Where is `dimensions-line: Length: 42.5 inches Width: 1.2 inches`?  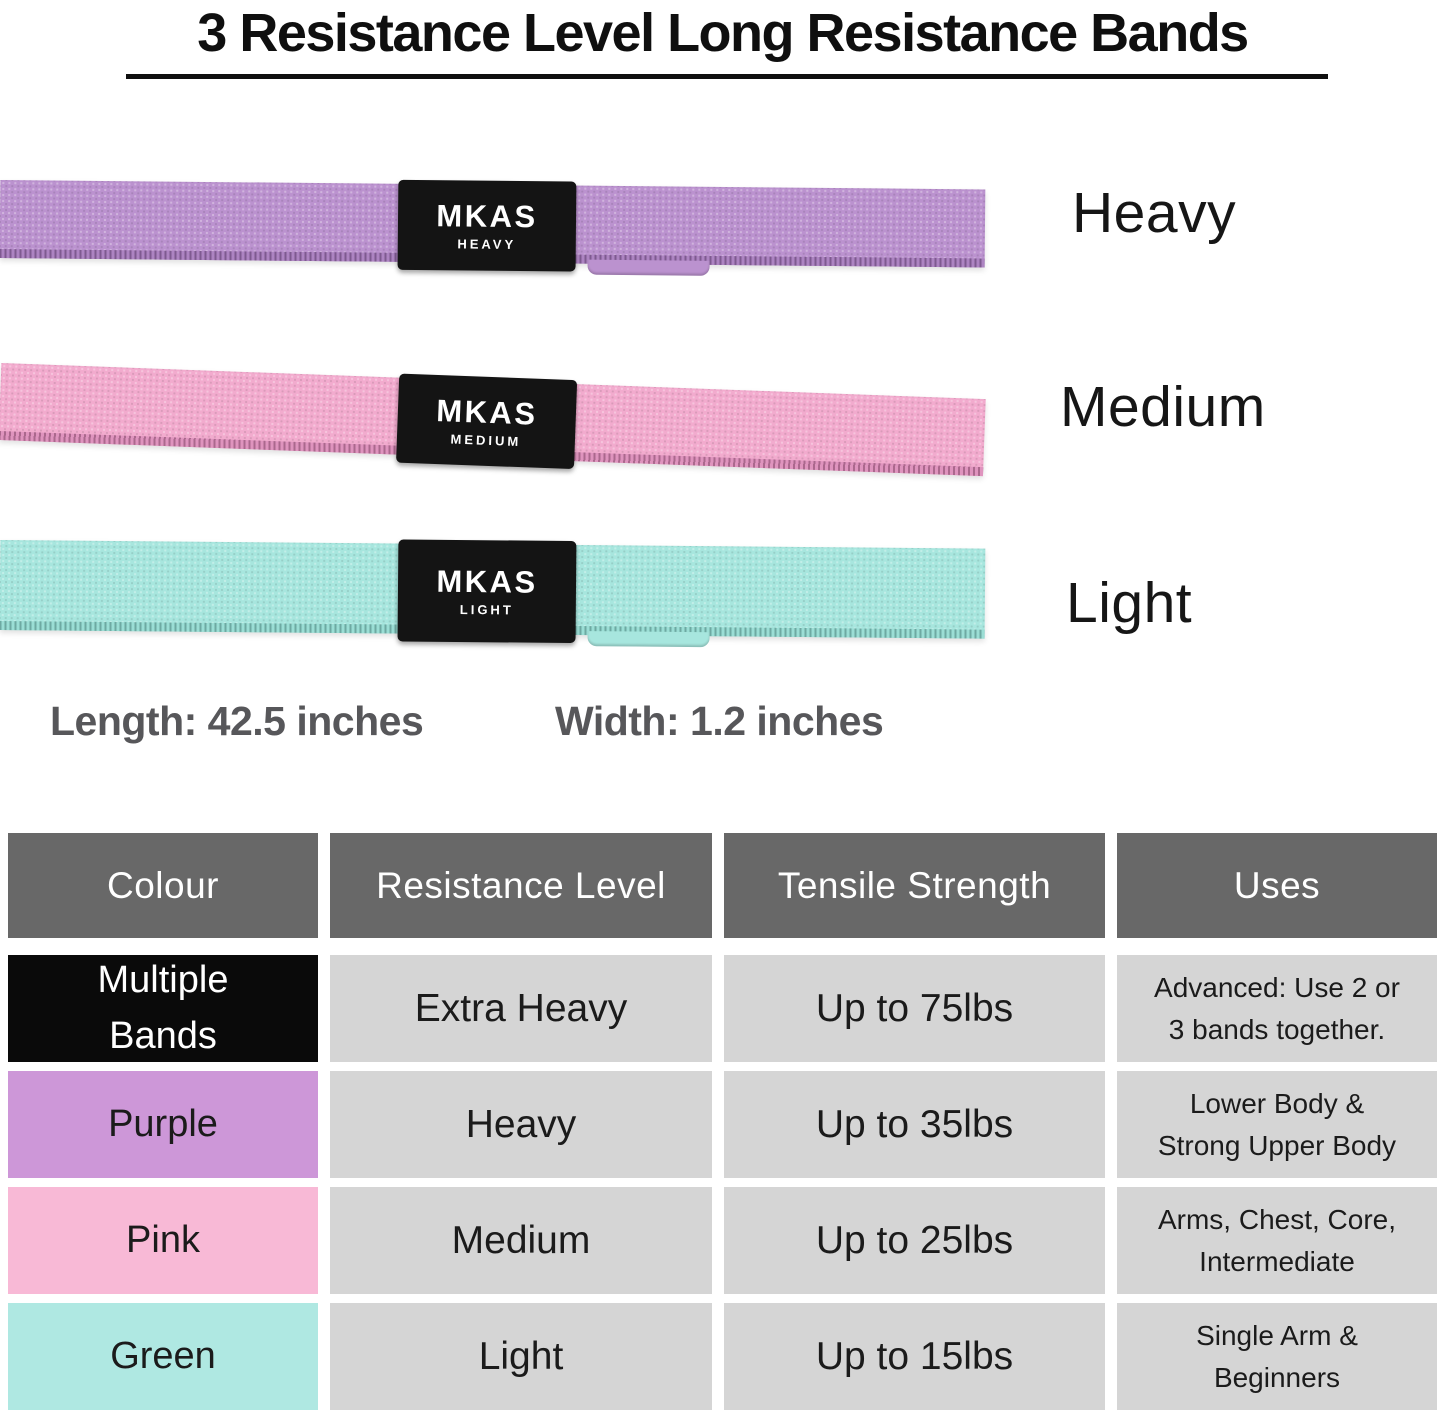
dimensions-line: Length: 42.5 inches Width: 1.2 inches is located at coordinates (722, 723).